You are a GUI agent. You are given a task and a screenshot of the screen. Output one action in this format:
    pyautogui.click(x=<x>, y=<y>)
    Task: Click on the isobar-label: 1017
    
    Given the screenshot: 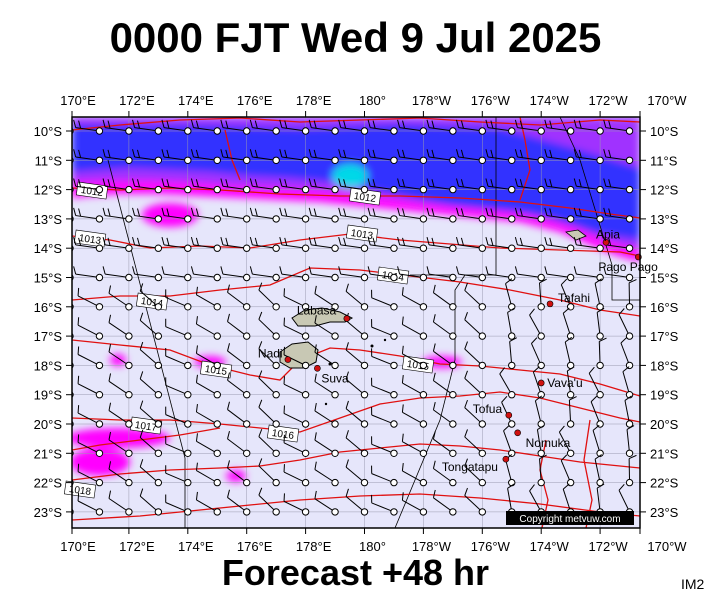 What is the action you would take?
    pyautogui.click(x=146, y=425)
    